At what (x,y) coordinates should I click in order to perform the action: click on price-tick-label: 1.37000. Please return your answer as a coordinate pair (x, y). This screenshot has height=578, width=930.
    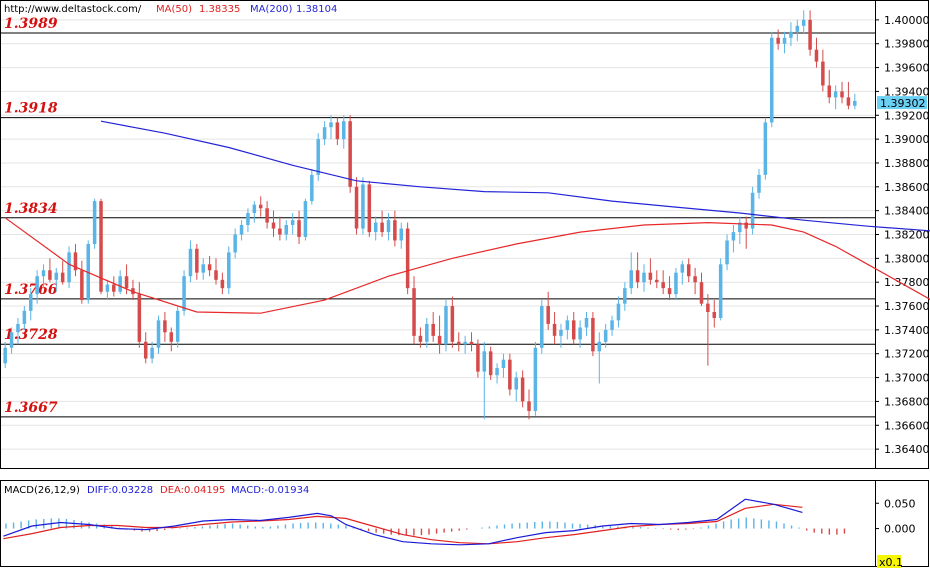
    Looking at the image, I should click on (907, 378).